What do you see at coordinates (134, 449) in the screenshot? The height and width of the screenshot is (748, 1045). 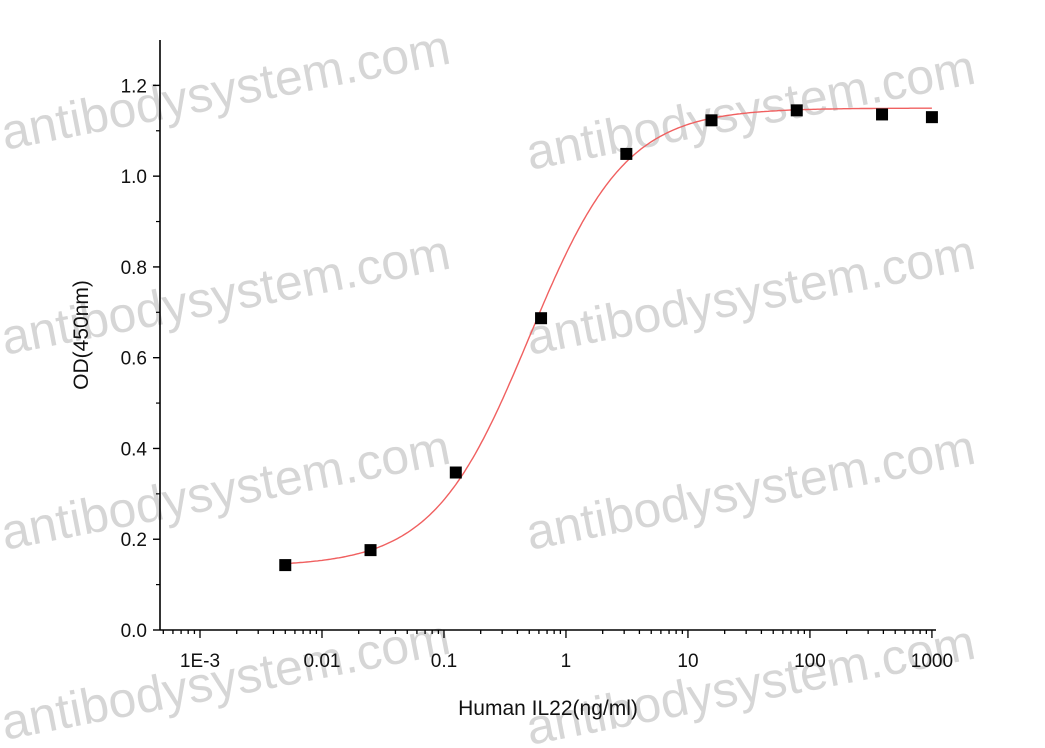 I see `y-tick-label: 0.4` at bounding box center [134, 449].